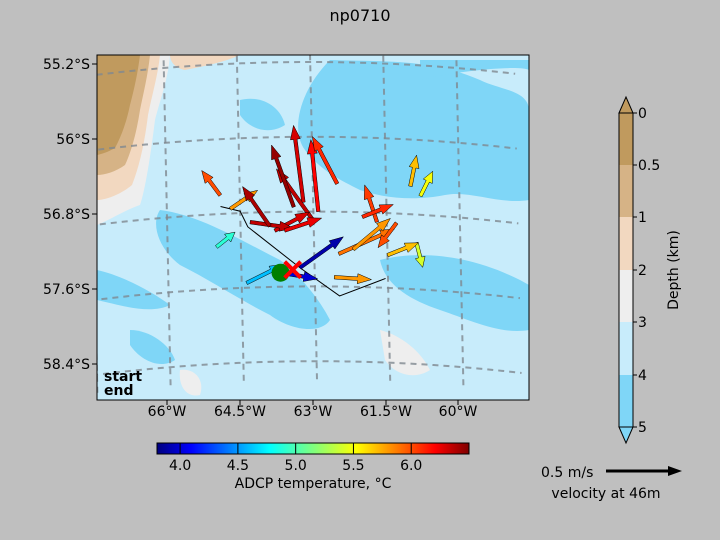 This screenshot has width=720, height=540. Describe the element at coordinates (458, 412) in the screenshot. I see `lon-tick-label: 60°W` at that location.